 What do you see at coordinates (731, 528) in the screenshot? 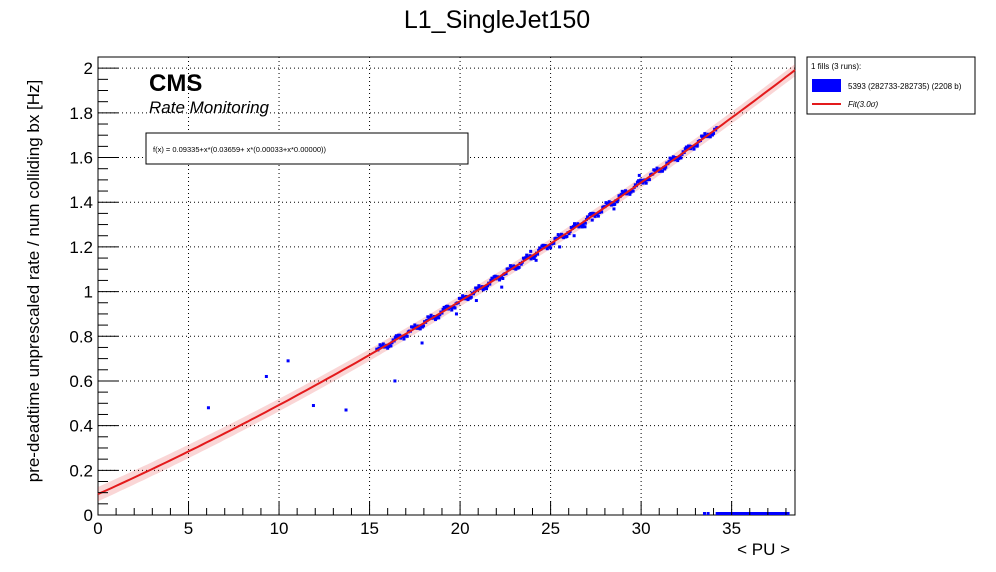
I see `x-tick-label: 35` at bounding box center [731, 528].